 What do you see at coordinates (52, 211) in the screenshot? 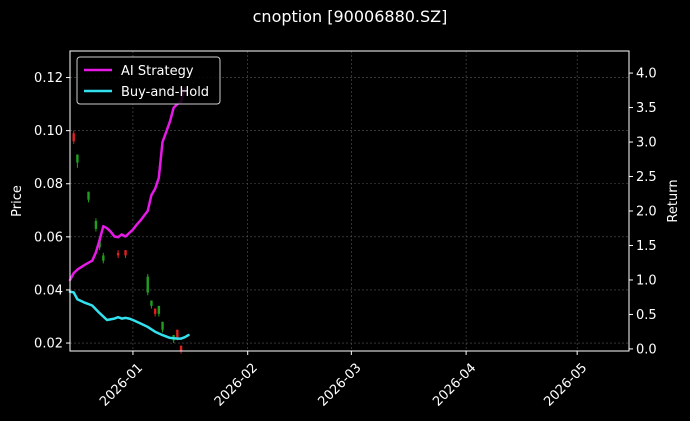
I see `y-axis-left: 0.02 0.04 0.06 0.08 0.10 0.12` at bounding box center [52, 211].